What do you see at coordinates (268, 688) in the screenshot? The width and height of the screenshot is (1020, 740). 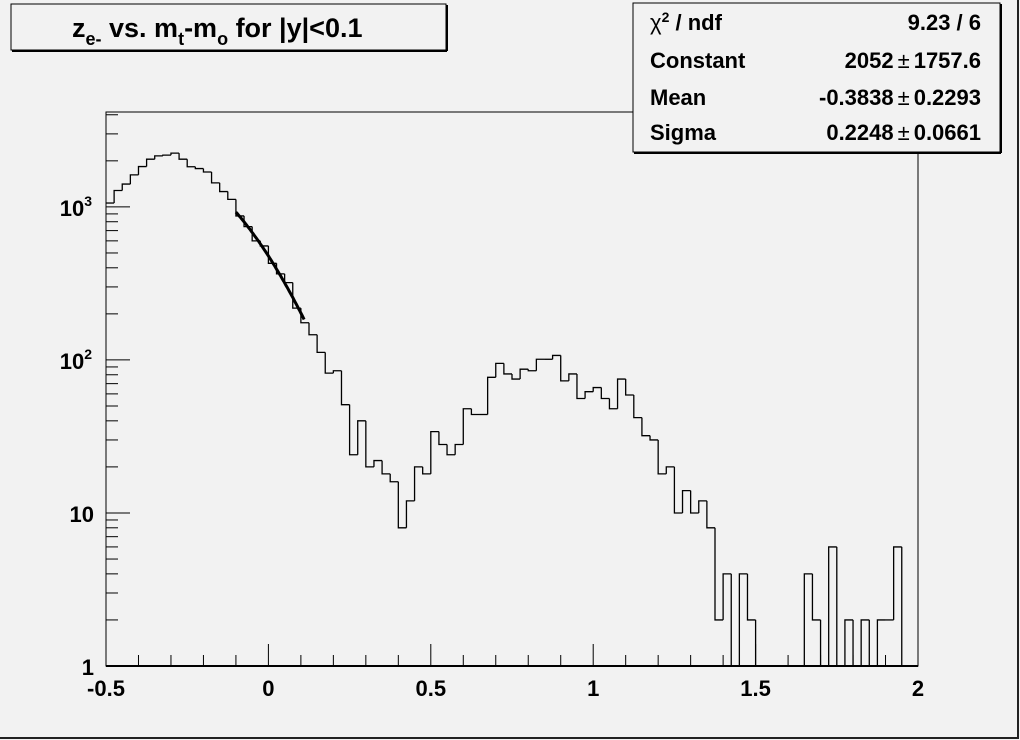 I see `x-tick-label: 0` at bounding box center [268, 688].